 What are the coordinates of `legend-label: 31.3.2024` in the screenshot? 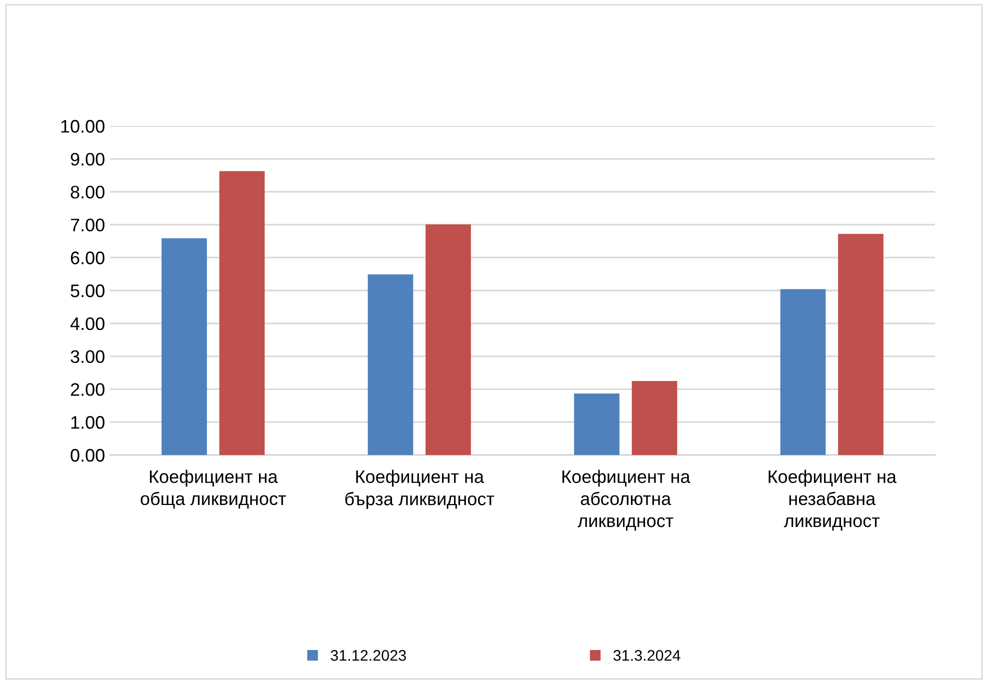 It's located at (646, 655).